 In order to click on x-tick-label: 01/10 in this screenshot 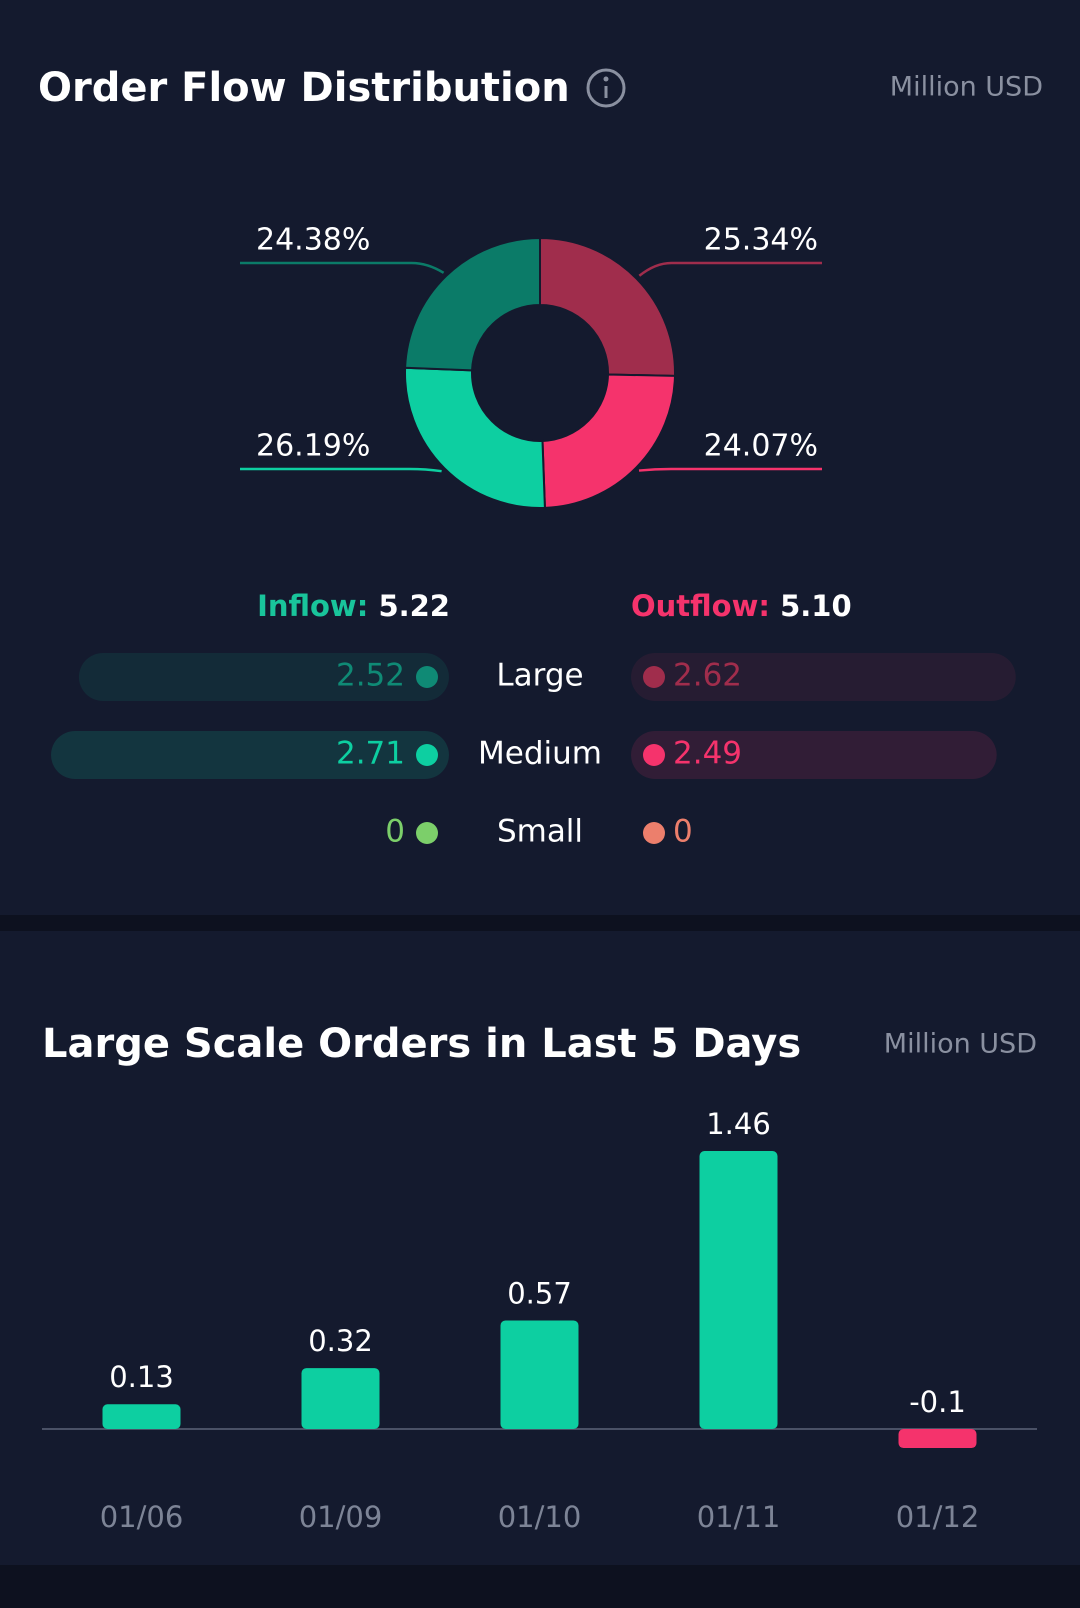, I will do `click(540, 1517)`.